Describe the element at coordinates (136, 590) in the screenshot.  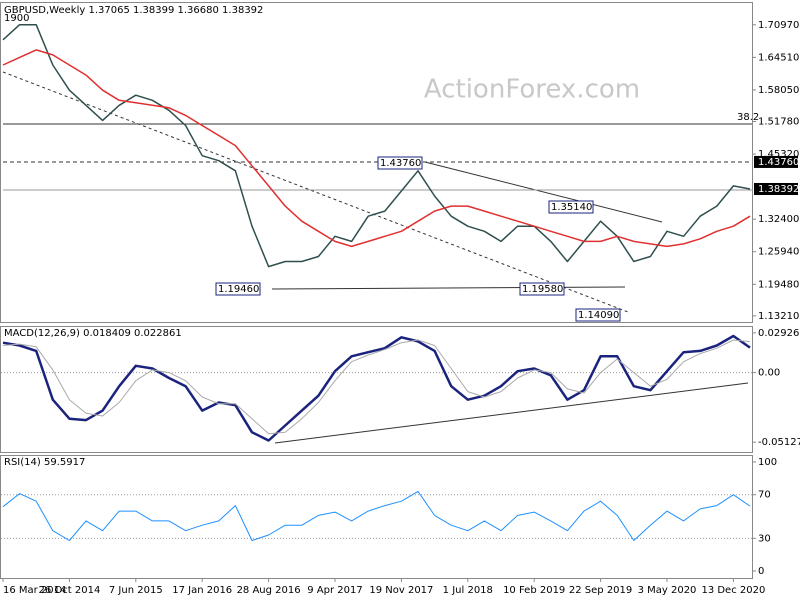
I see `x-tick-label: 7 Jun 2015` at that location.